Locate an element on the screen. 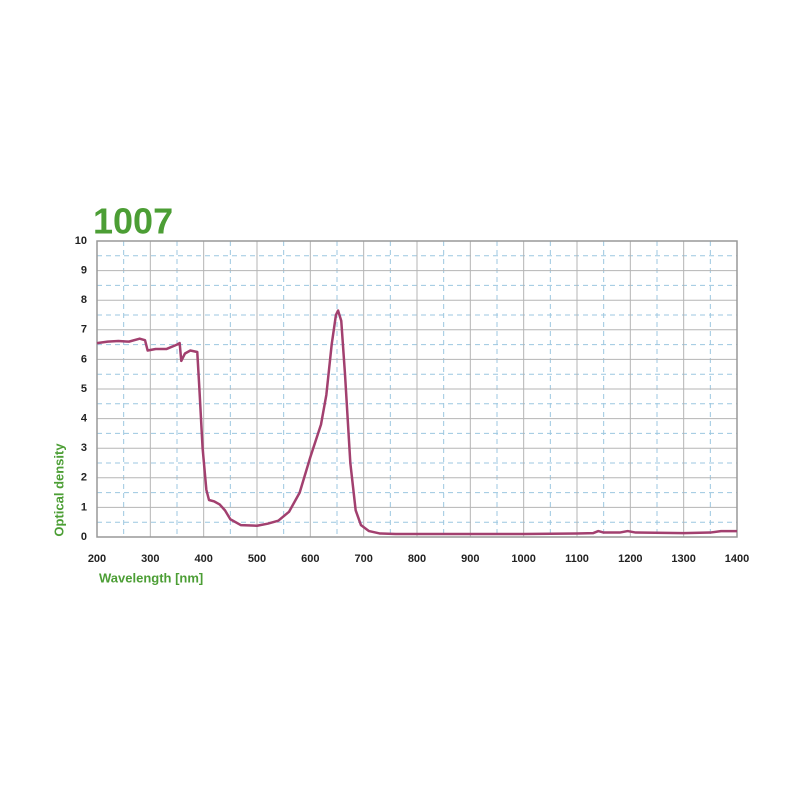  y-tick-label: 10 is located at coordinates (81, 241).